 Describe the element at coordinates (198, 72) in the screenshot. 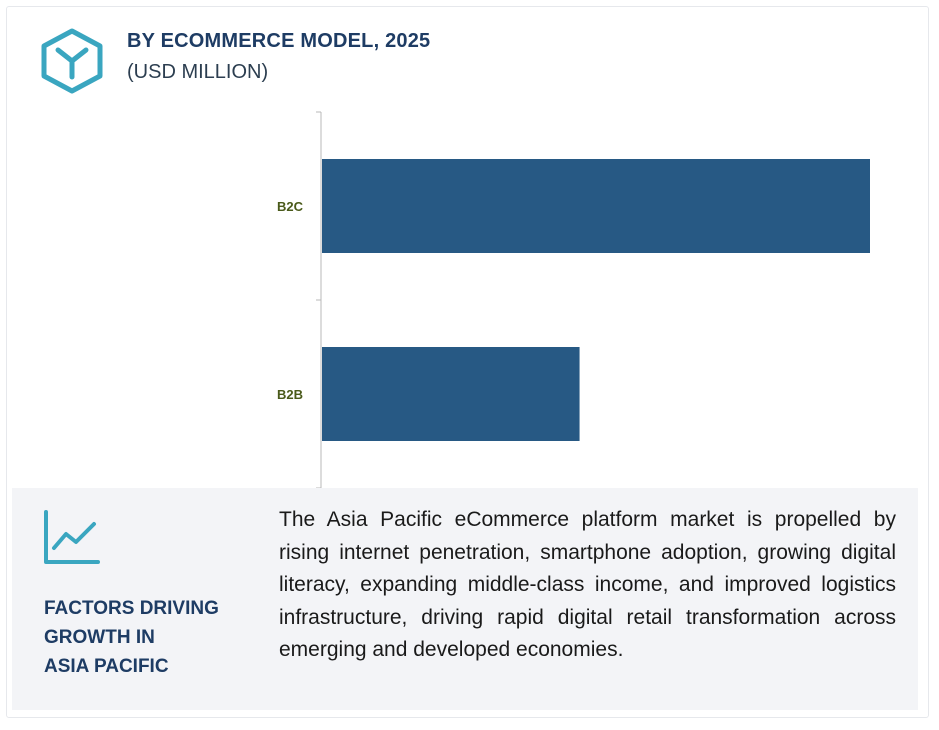

I see `chart-subtitle: (USD MILLION)` at that location.